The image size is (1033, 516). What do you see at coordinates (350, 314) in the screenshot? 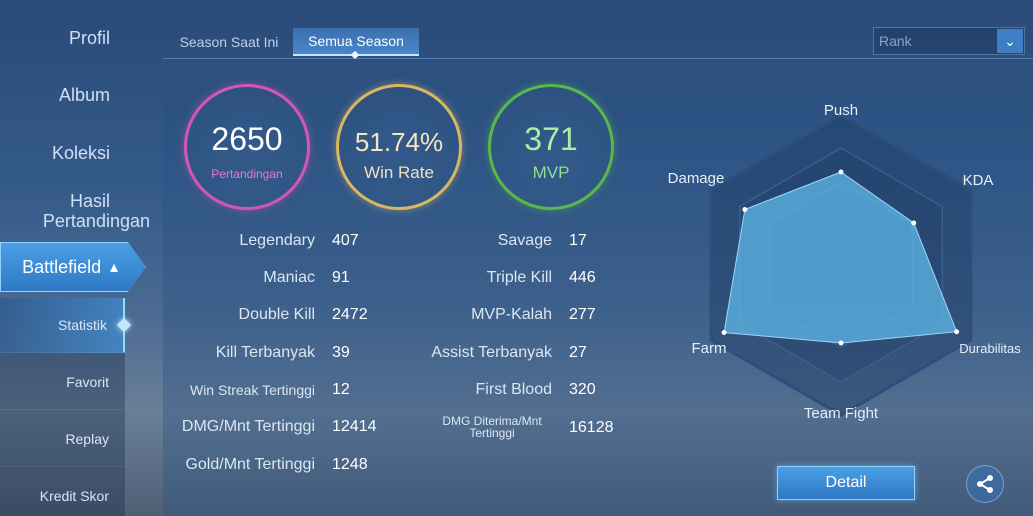
I see `stat-value-double-kill: 2472` at bounding box center [350, 314].